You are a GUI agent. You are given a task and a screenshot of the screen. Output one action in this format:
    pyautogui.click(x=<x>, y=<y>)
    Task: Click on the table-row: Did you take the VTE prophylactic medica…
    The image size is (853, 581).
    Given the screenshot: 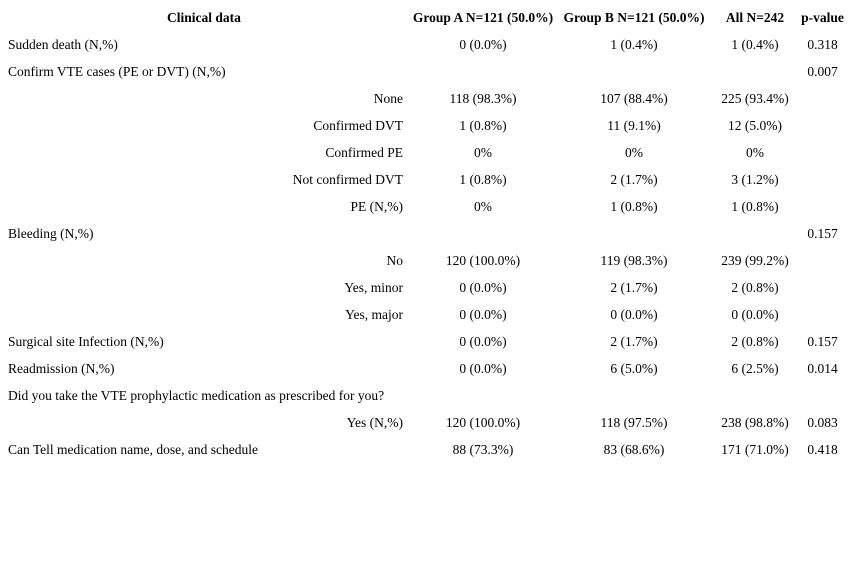 What is the action you would take?
    pyautogui.click(x=426, y=395)
    